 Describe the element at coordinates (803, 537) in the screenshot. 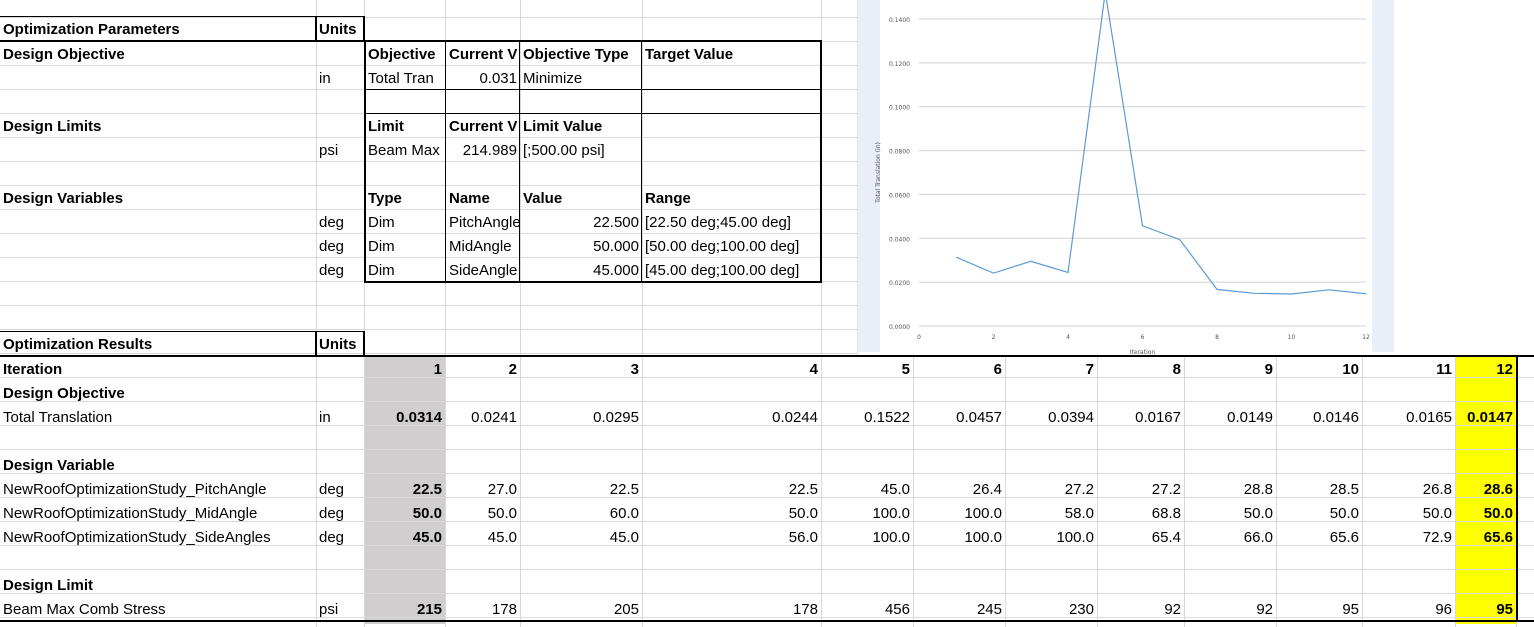

I see `variable-result-value: 56.0` at that location.